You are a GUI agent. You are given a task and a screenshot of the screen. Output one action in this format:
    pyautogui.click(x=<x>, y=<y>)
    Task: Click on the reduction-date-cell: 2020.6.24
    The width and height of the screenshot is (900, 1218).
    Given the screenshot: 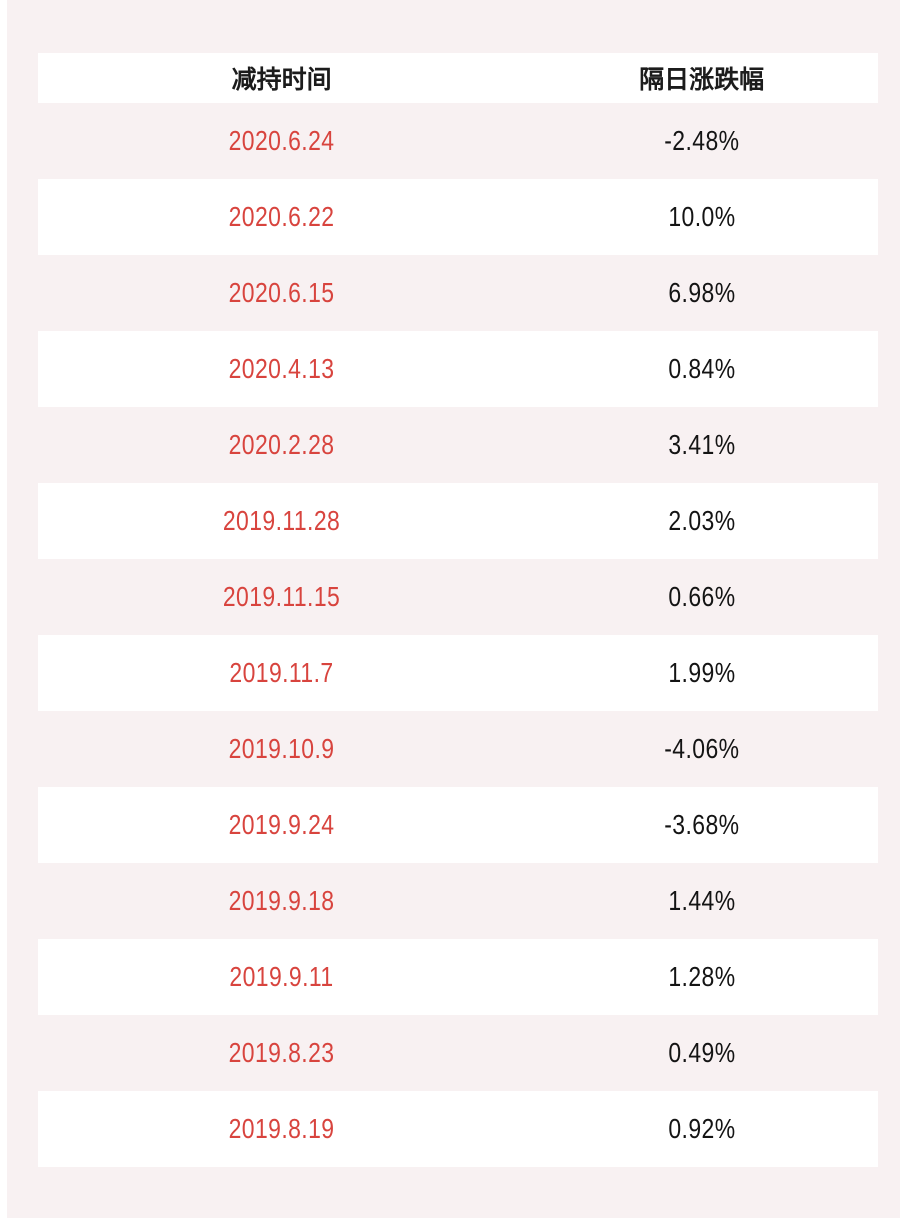 What is the action you would take?
    pyautogui.click(x=281, y=141)
    